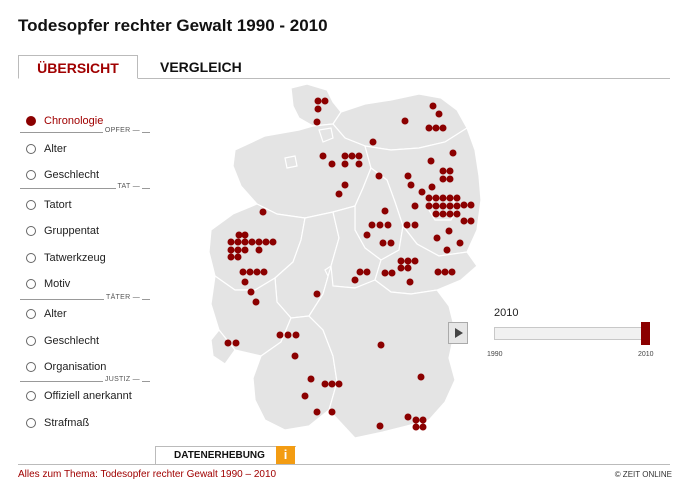 The height and width of the screenshot is (484, 692). Describe the element at coordinates (285, 455) in the screenshot. I see `info-icon: i` at that location.